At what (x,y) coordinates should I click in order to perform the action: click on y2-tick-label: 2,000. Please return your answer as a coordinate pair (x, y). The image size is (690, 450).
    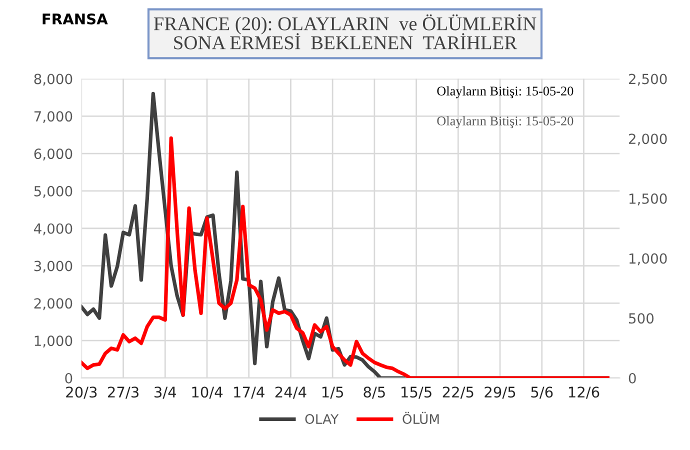
    Looking at the image, I should click on (647, 140).